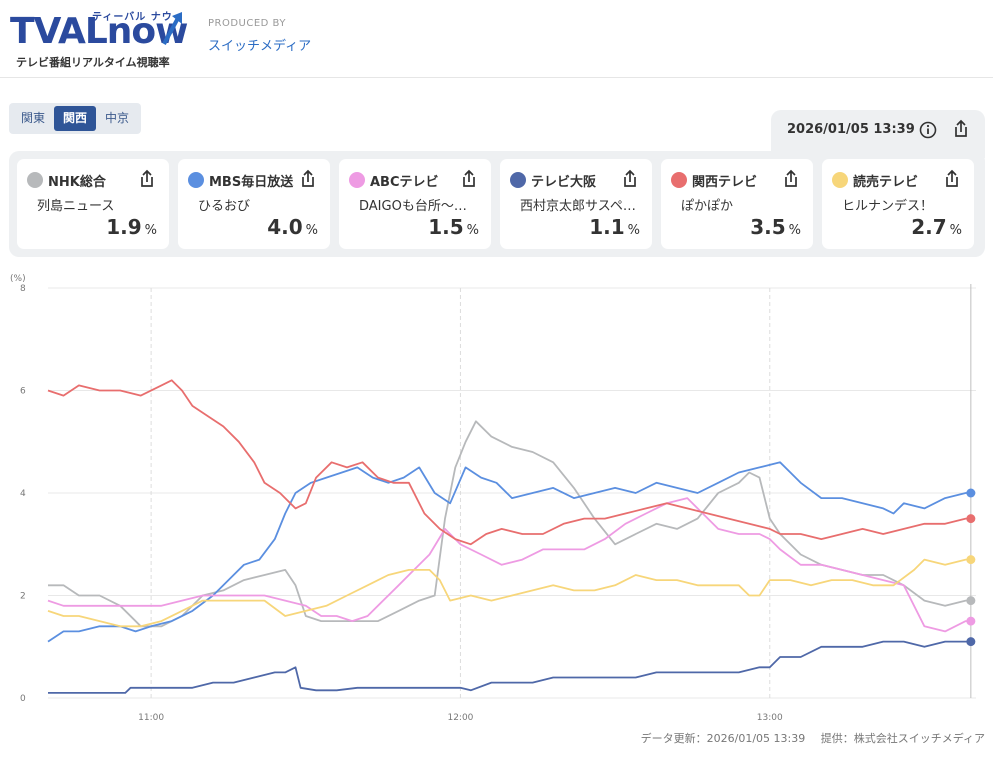 This screenshot has width=993, height=769. Describe the element at coordinates (851, 129) in the screenshot. I see `current-date: 2026/01/05 13:39` at that location.